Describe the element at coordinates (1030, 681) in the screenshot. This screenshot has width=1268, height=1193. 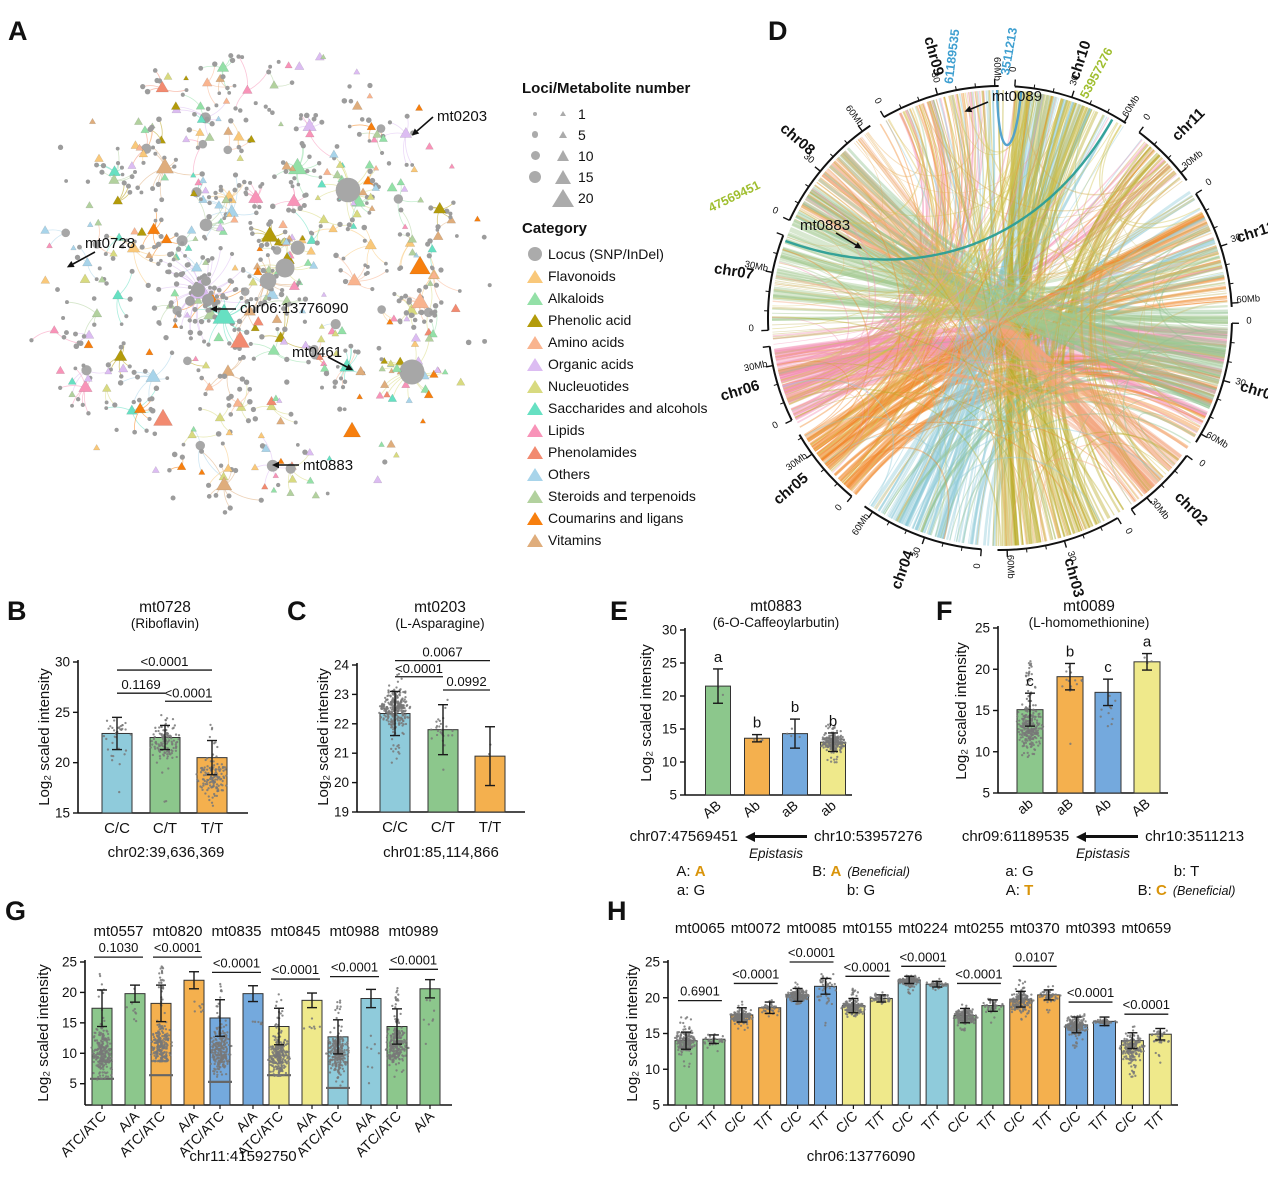
I see `significance-letter: c` at that location.